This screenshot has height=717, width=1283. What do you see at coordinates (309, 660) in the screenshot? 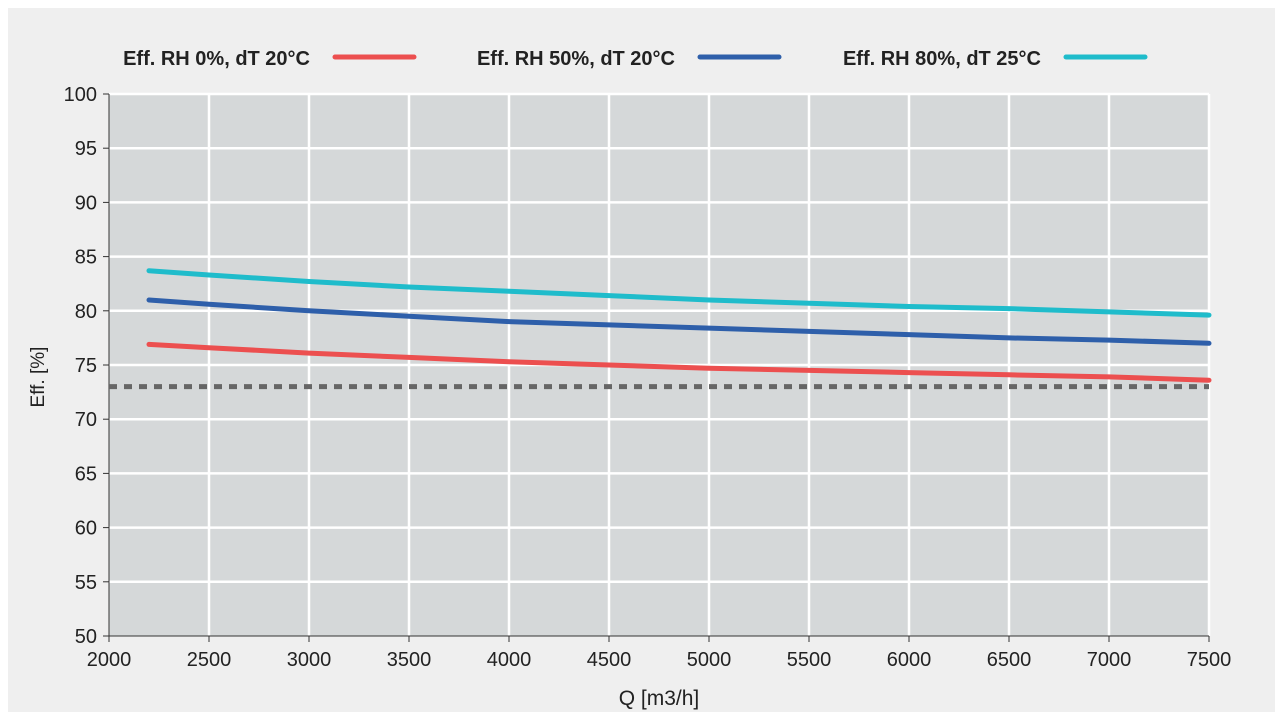
I see `x-tick-label: 3000` at bounding box center [309, 660].